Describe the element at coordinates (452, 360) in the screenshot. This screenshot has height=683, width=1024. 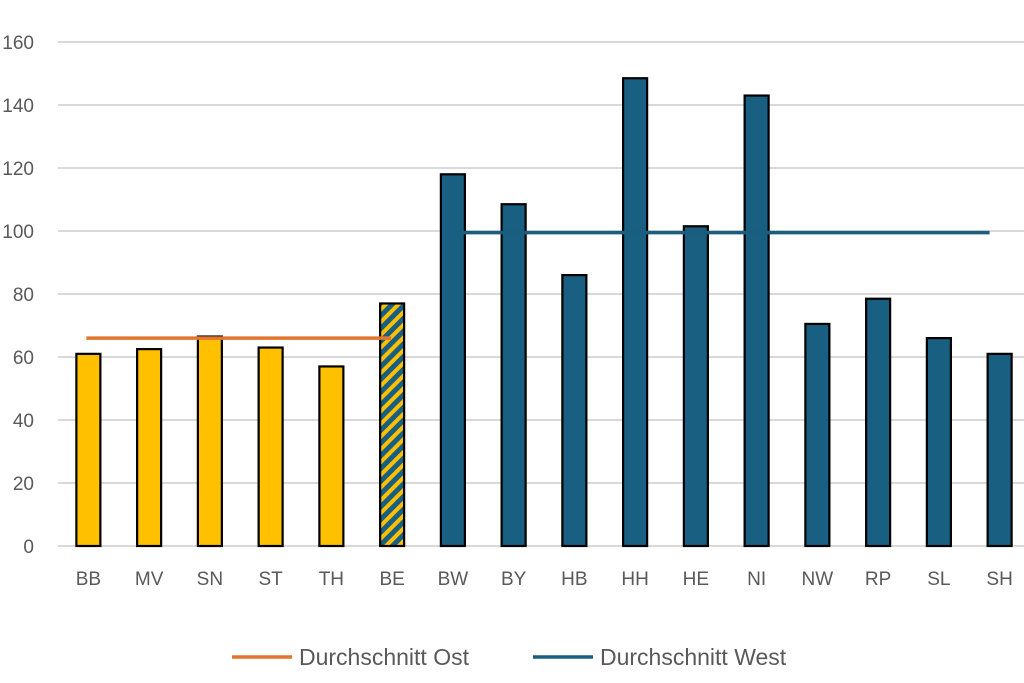
I see `bar-bw` at that location.